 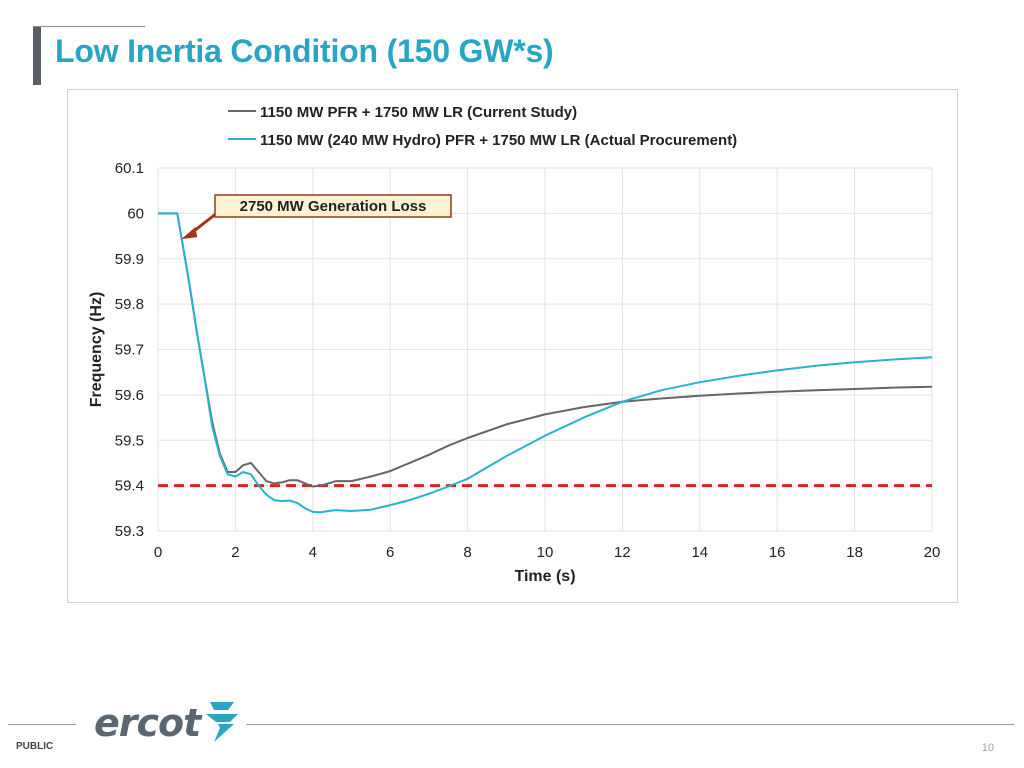 I want to click on footer-rule-left, so click(x=42, y=724).